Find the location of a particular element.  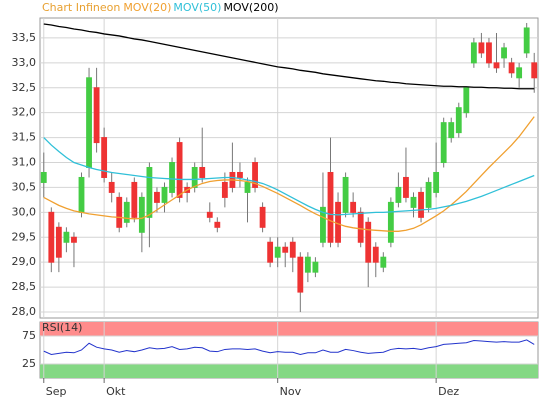

y-tick-label: 30,0 is located at coordinates (24, 211).